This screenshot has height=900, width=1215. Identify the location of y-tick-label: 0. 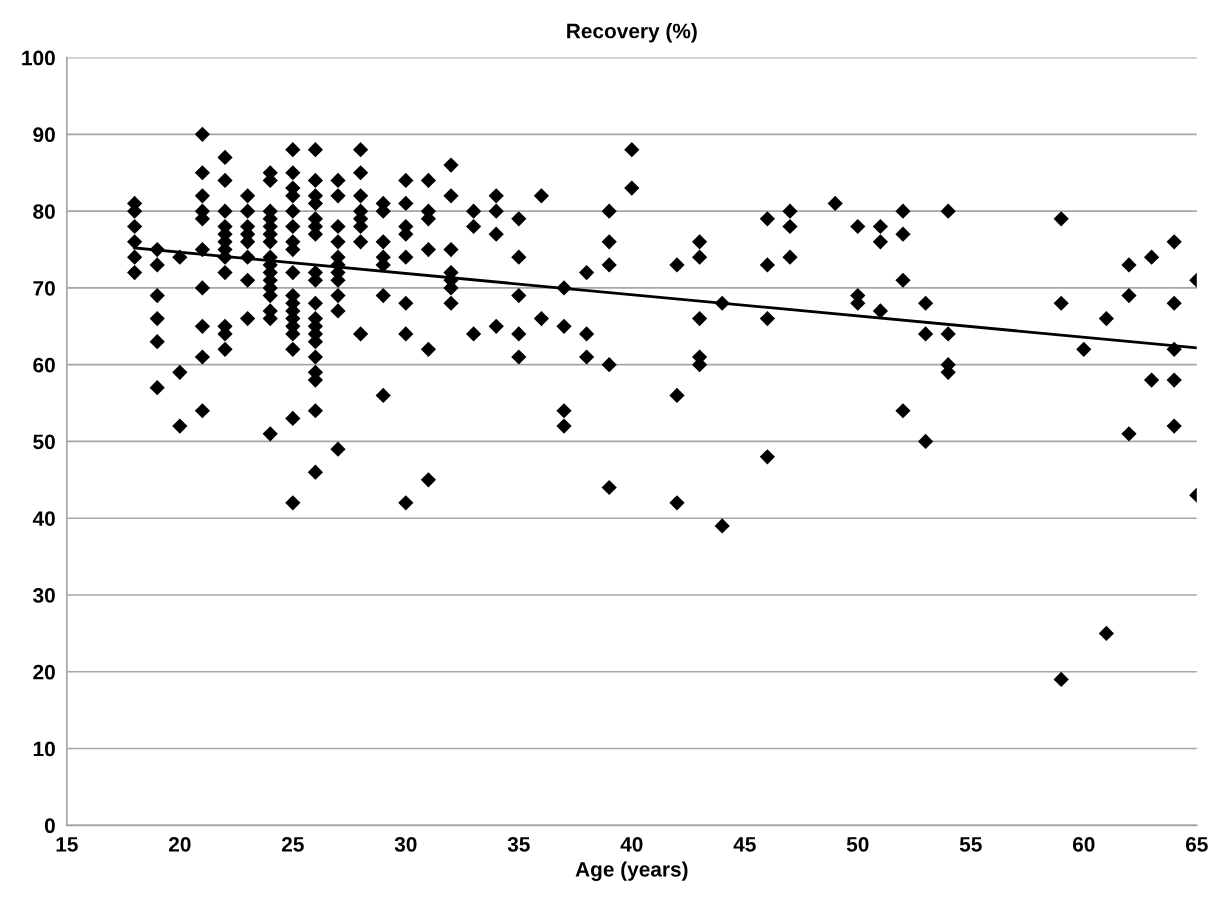
(49, 826).